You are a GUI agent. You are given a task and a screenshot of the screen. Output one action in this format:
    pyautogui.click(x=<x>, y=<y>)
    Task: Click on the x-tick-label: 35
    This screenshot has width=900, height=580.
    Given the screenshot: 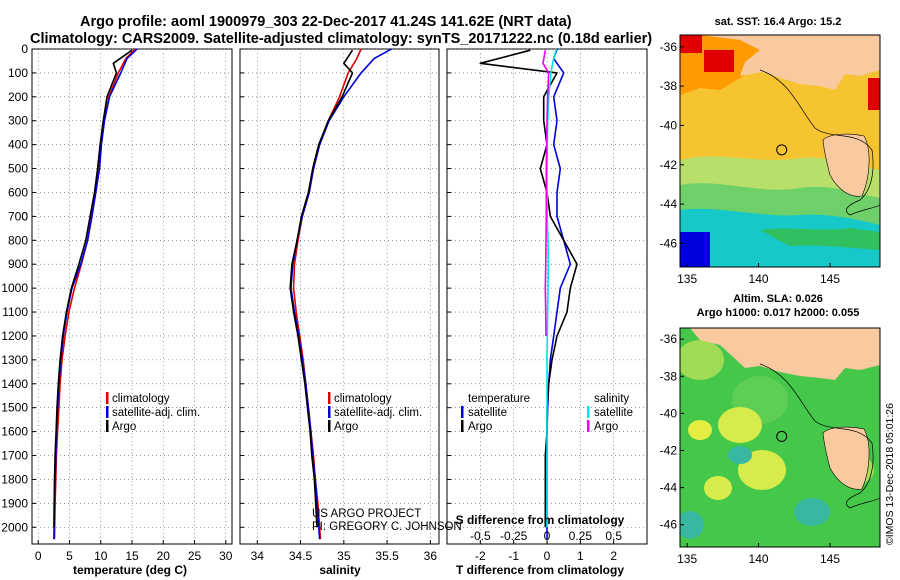 What is the action you would take?
    pyautogui.click(x=344, y=556)
    